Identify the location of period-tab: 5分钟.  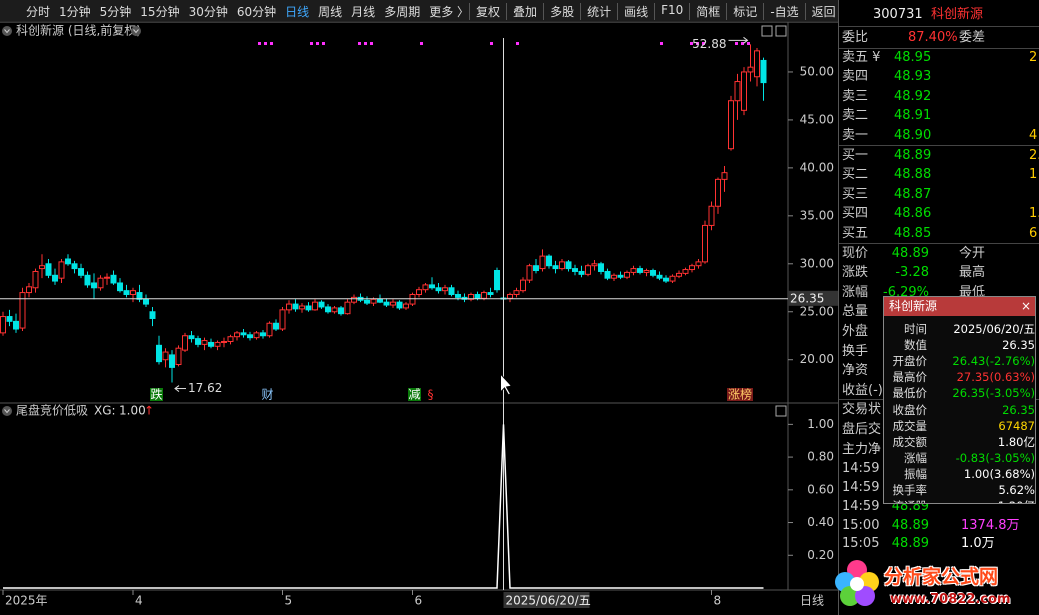
(115, 11).